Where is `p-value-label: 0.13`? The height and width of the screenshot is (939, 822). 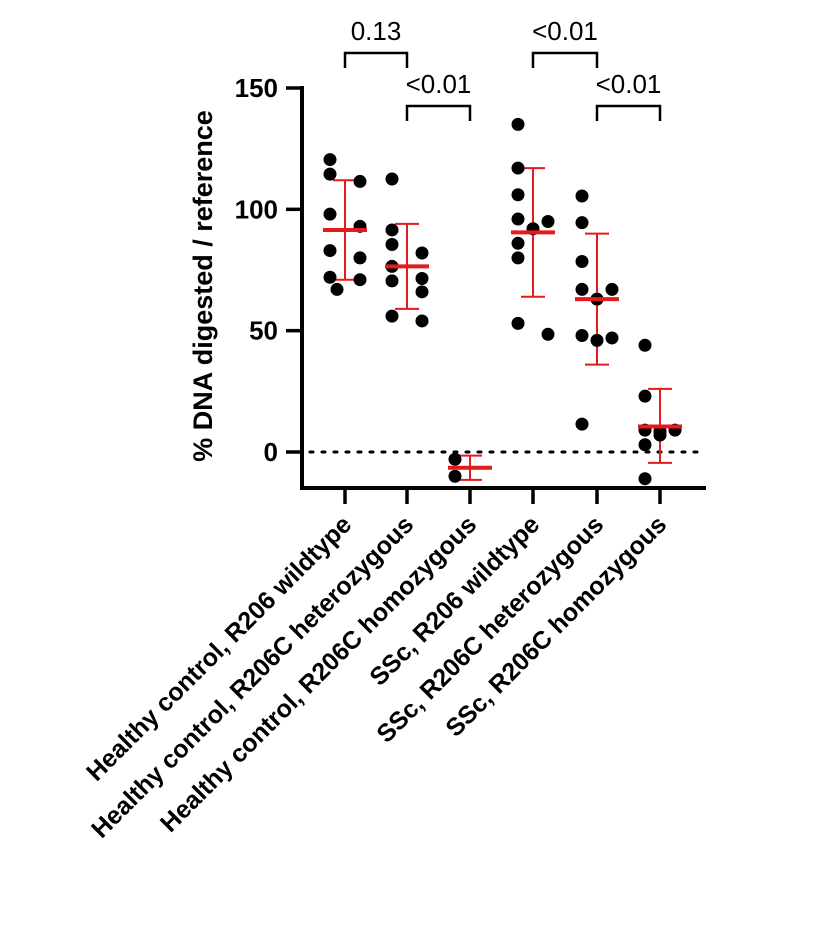
p-value-label: 0.13 is located at coordinates (376, 31).